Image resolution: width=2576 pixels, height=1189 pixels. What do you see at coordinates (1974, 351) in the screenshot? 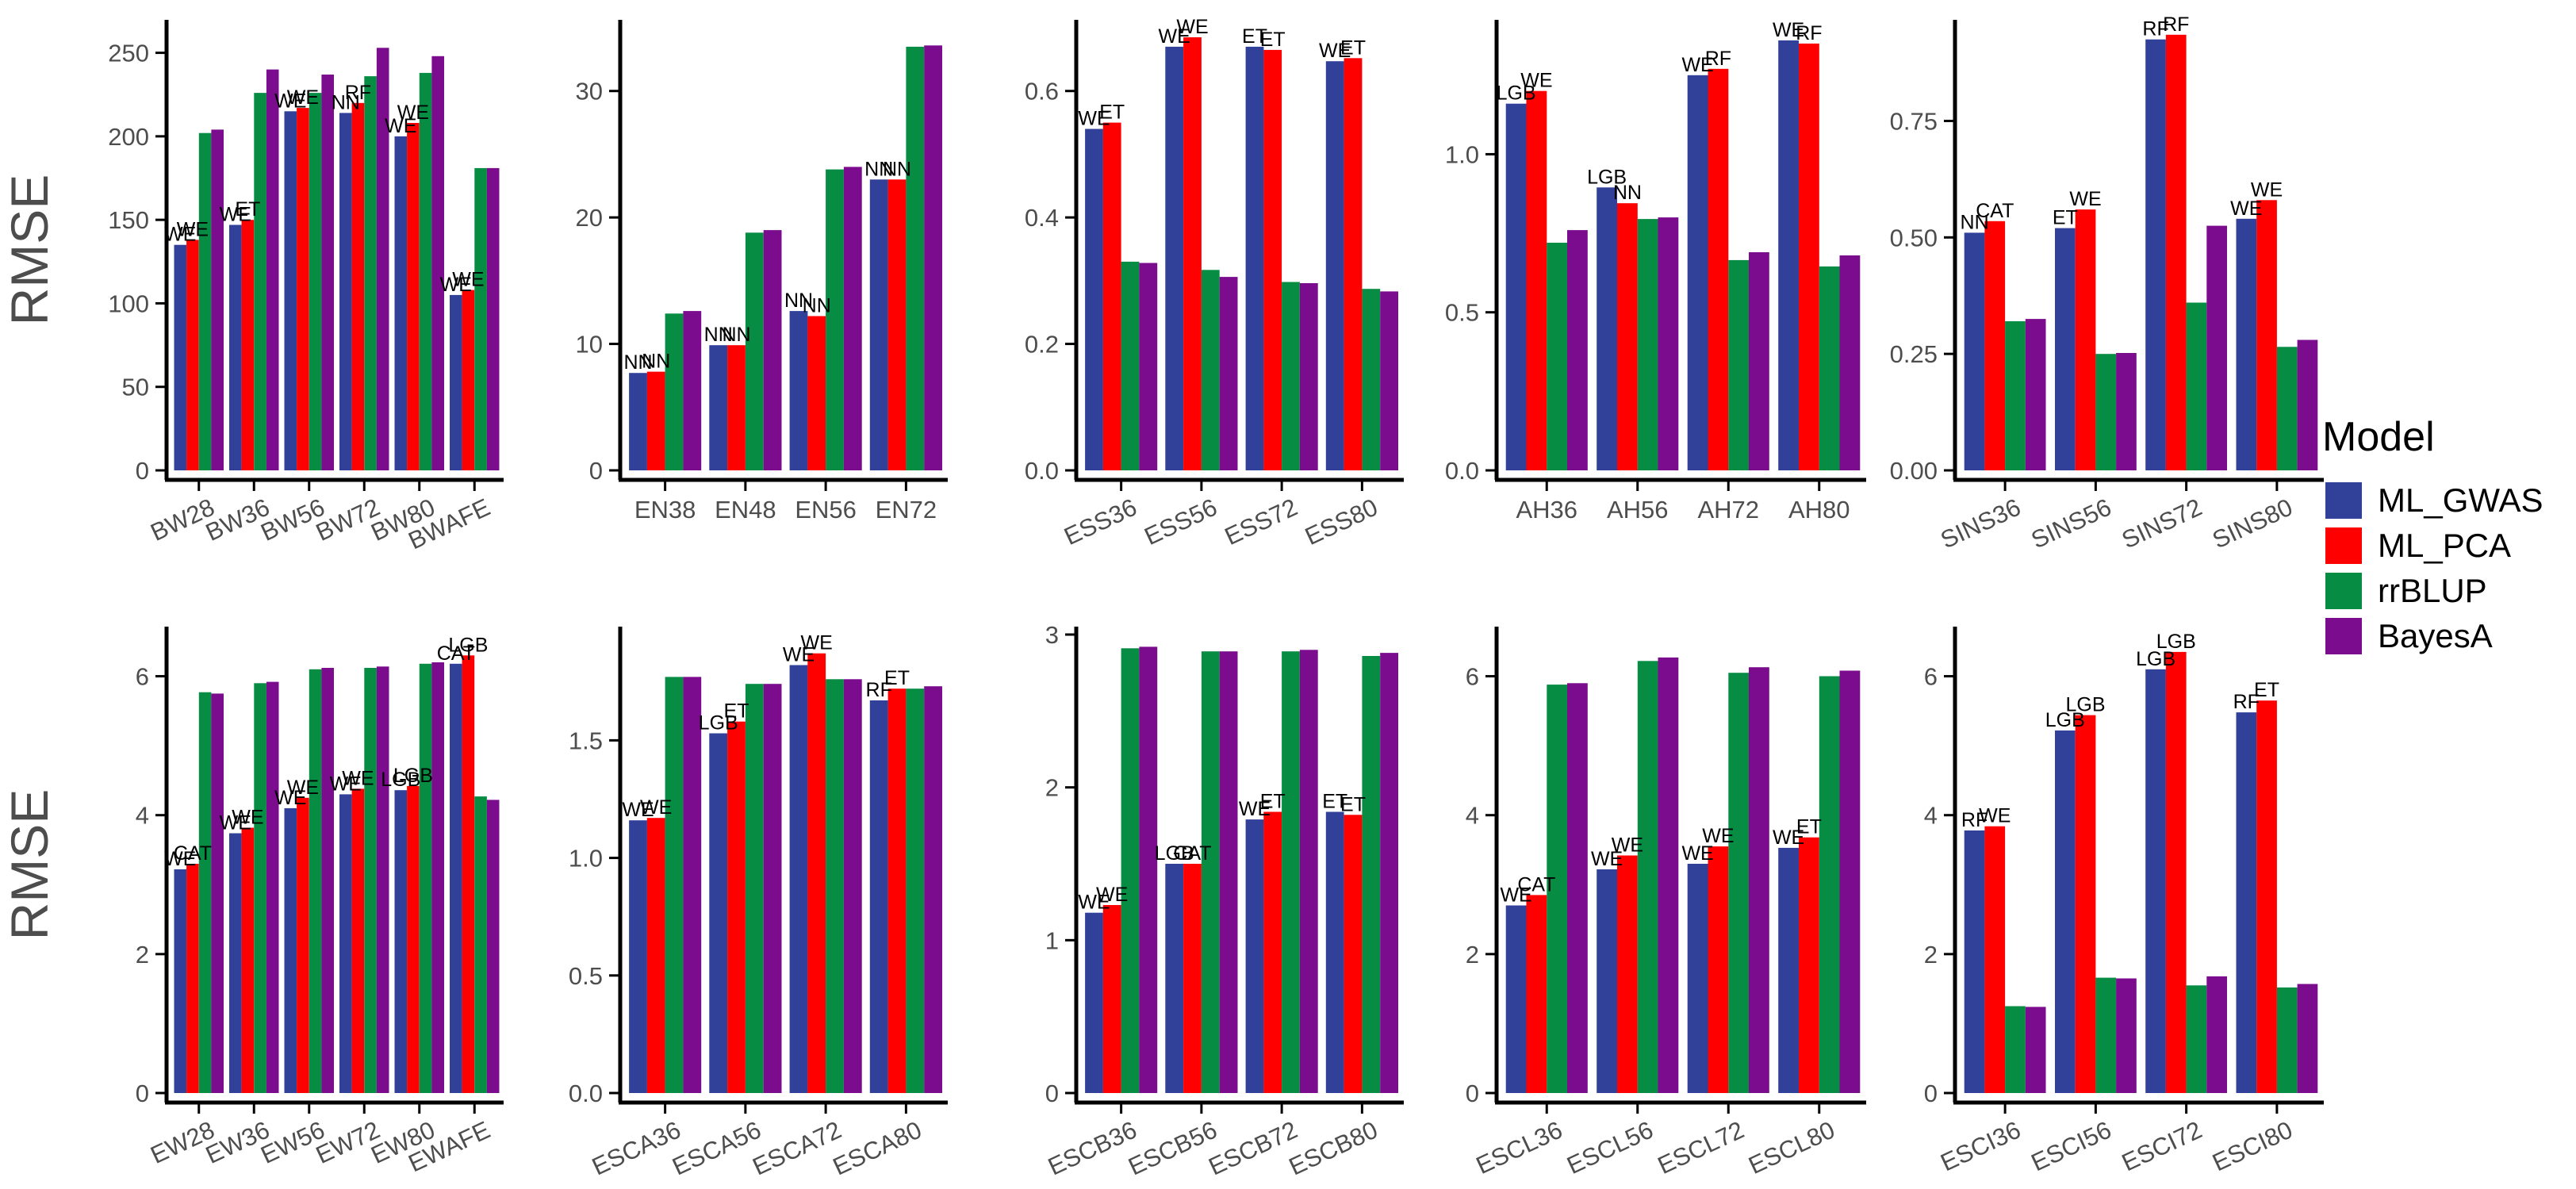
I see `bar-ml-gwas-sins36` at bounding box center [1974, 351].